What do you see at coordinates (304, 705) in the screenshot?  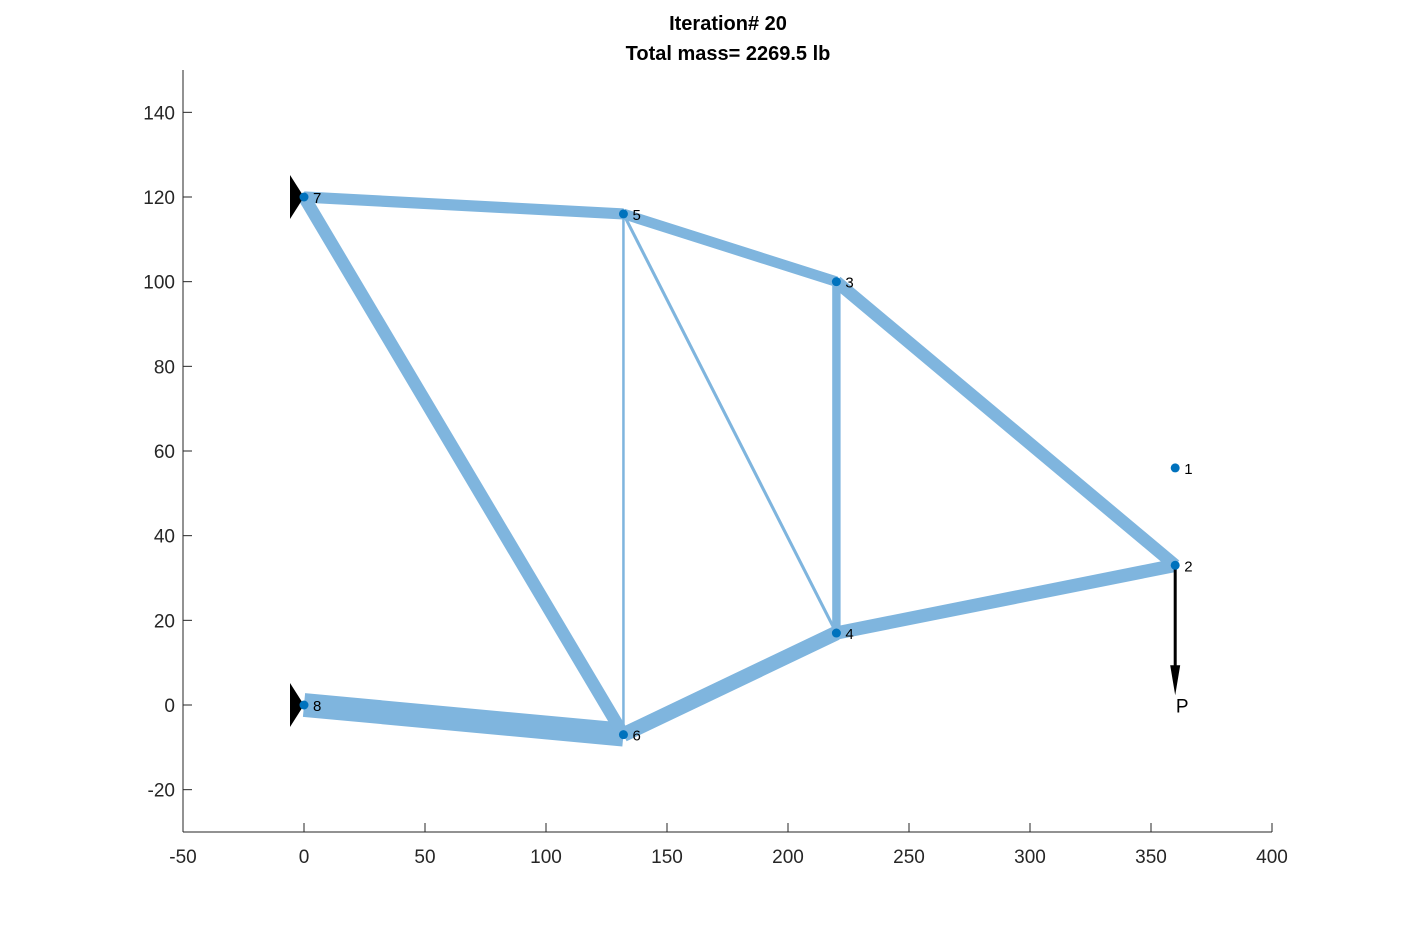 I see `node-8-marker` at bounding box center [304, 705].